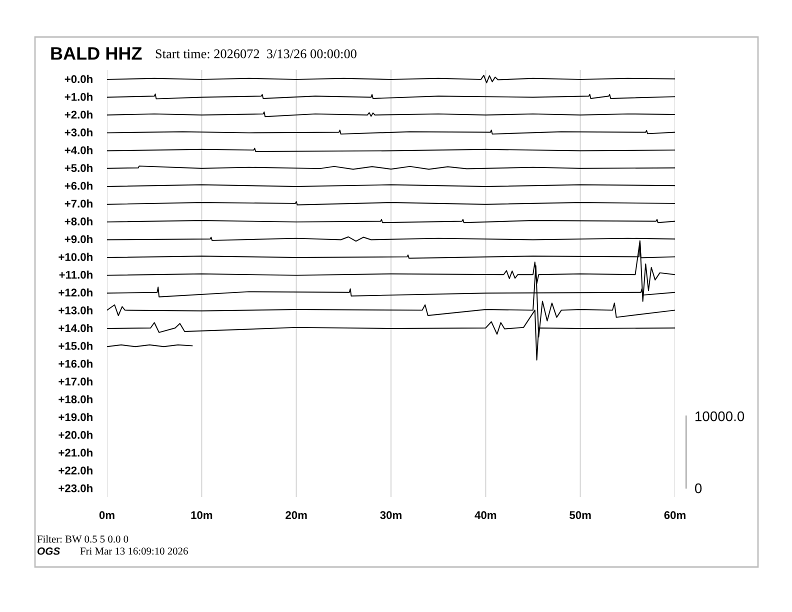  Describe the element at coordinates (78, 221) in the screenshot. I see `y-tick-label: +8.0h` at that location.